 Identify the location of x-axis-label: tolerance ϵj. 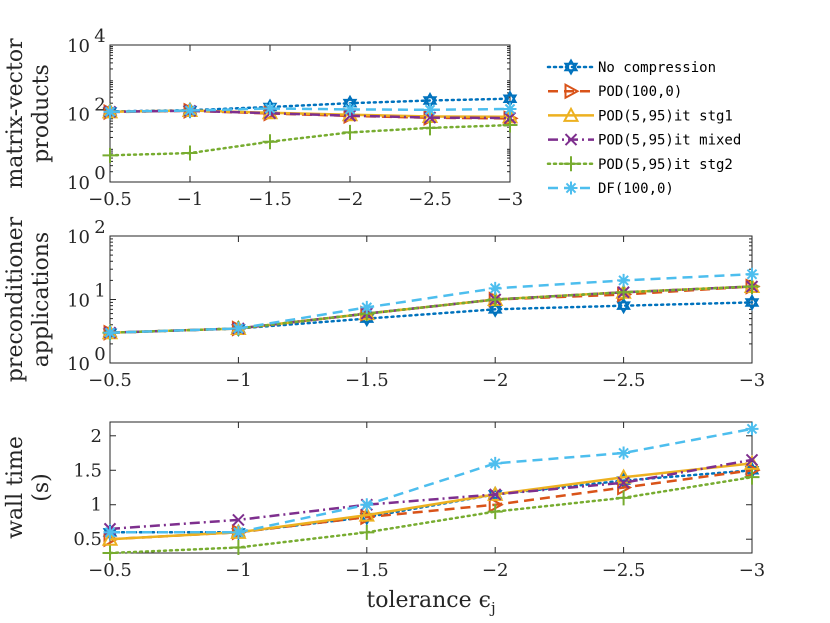
(430, 602).